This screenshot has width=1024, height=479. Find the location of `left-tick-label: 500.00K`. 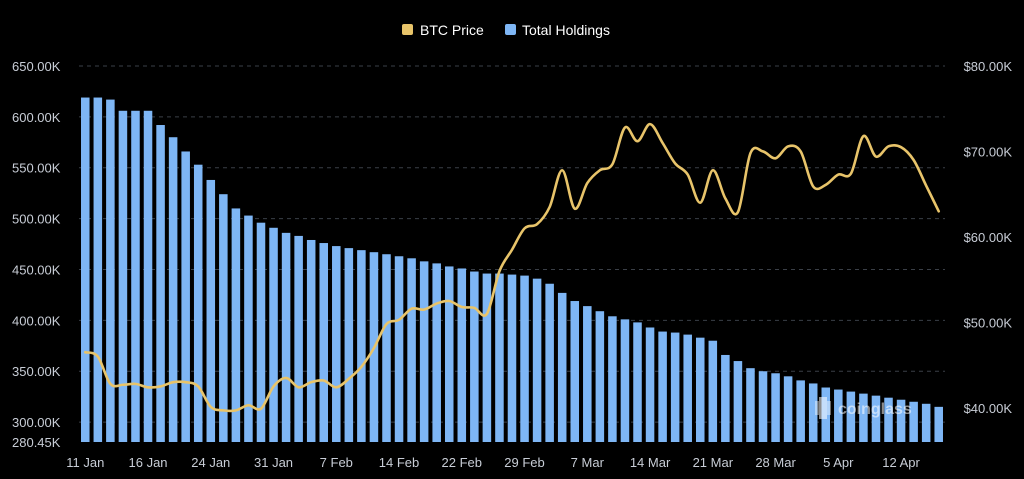

left-tick-label: 500.00K is located at coordinates (36, 219).